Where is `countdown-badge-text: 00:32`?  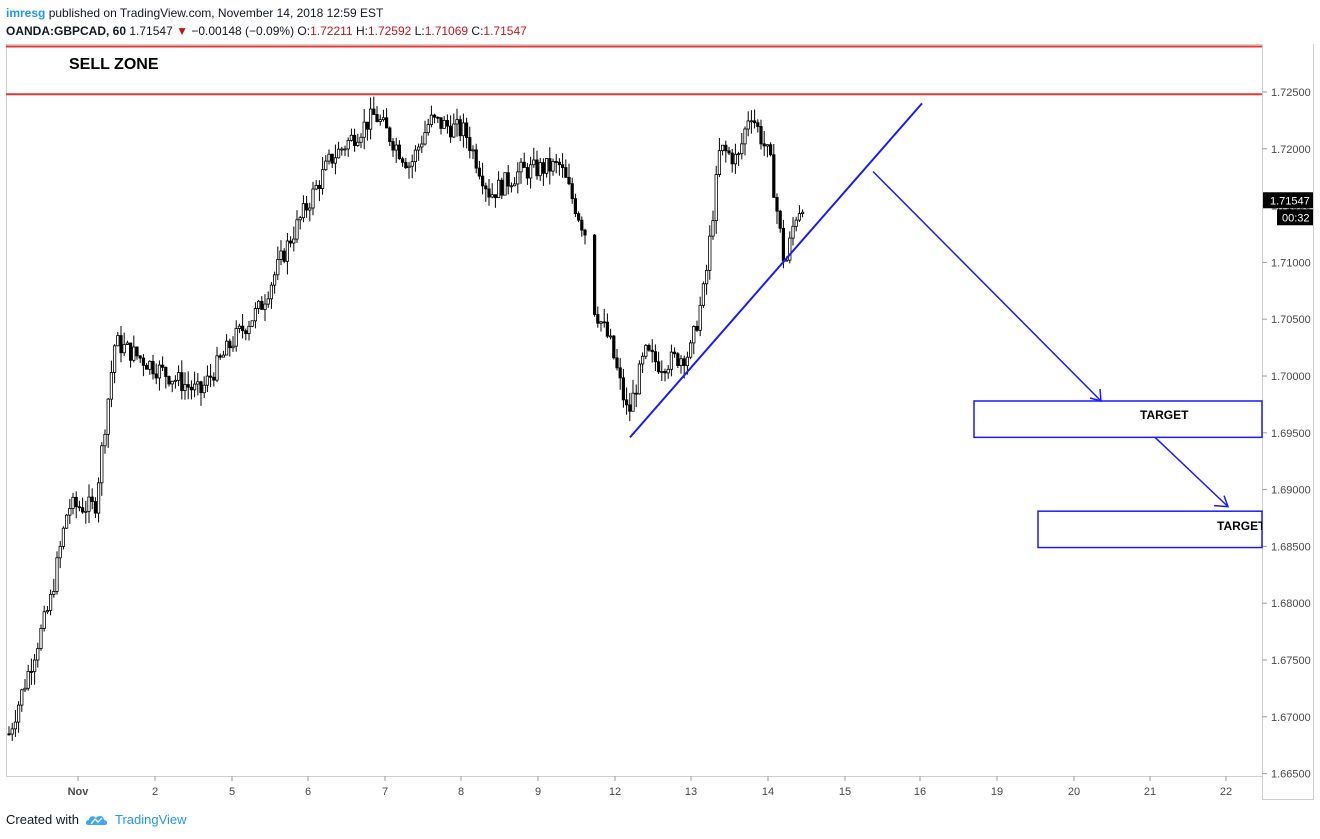 countdown-badge-text: 00:32 is located at coordinates (1296, 218).